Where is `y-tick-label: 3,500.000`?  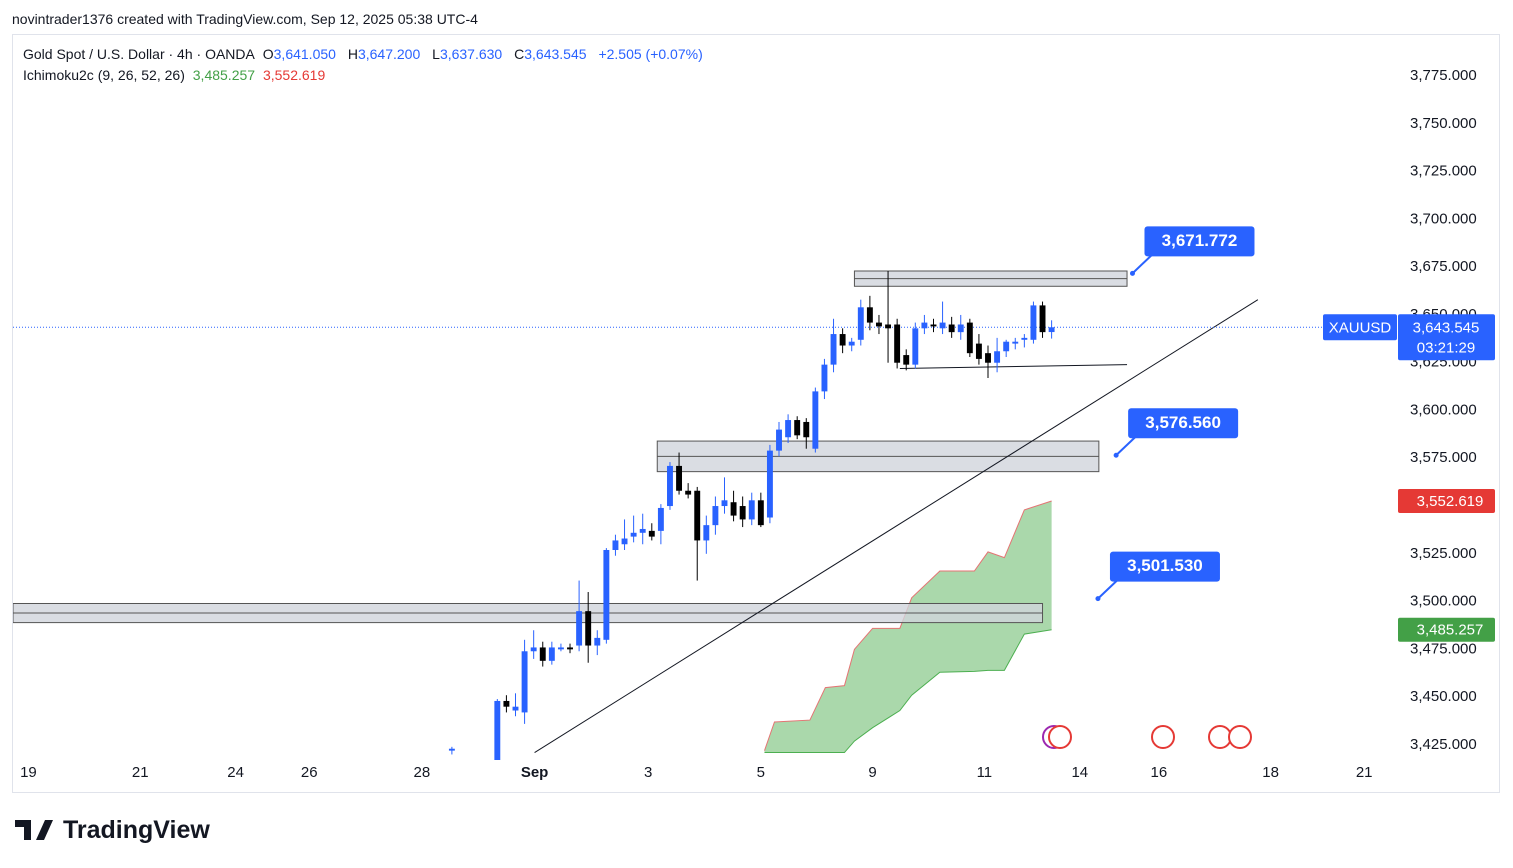 y-tick-label: 3,500.000 is located at coordinates (1443, 601).